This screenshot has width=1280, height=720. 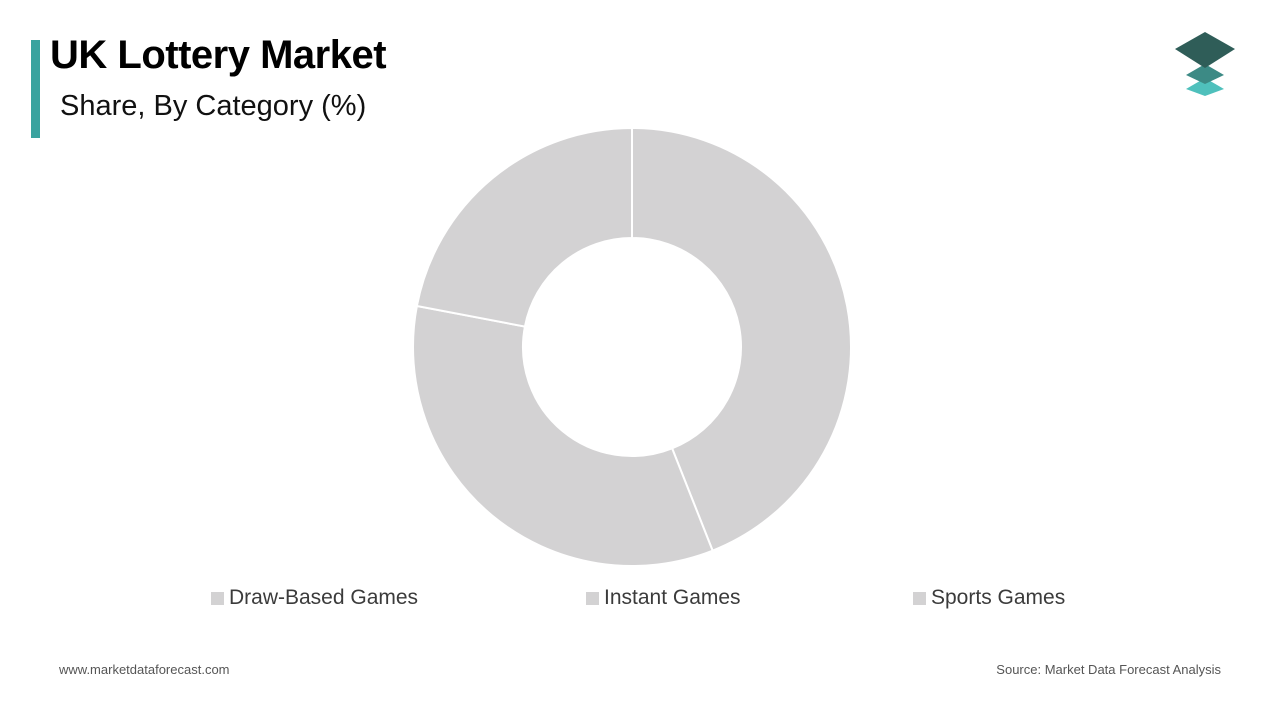 What do you see at coordinates (563, 435) in the screenshot?
I see `donut-slice-instant-games` at bounding box center [563, 435].